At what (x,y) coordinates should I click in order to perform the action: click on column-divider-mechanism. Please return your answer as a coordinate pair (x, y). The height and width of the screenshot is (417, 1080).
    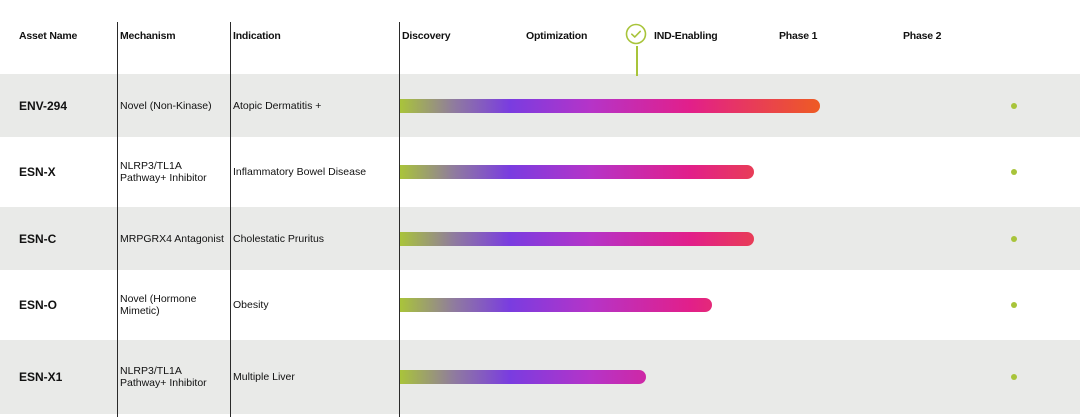
    Looking at the image, I should click on (117, 219).